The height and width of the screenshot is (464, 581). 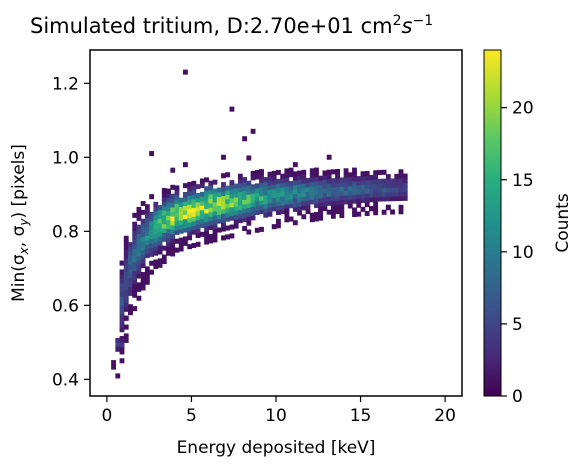 I want to click on colorbar-ticks: 0 5 10 15 20, so click(x=517, y=253).